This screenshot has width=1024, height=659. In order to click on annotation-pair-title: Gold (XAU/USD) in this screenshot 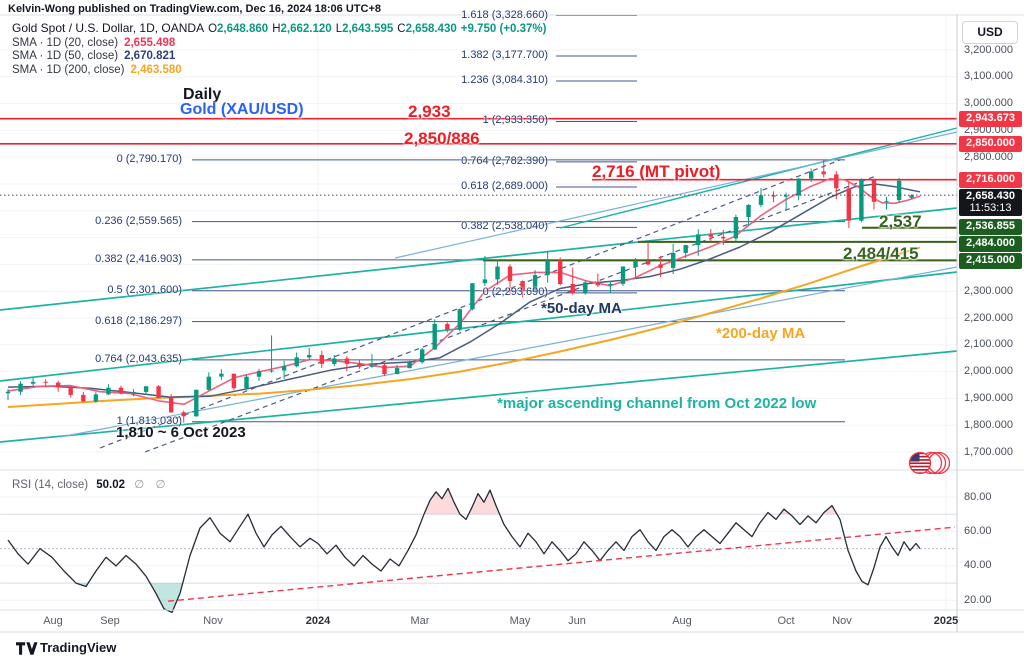, I will do `click(242, 109)`.